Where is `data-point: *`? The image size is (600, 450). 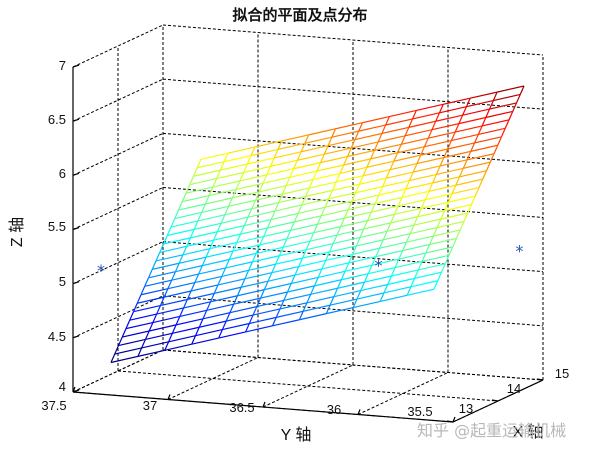
data-point: * is located at coordinates (101, 270).